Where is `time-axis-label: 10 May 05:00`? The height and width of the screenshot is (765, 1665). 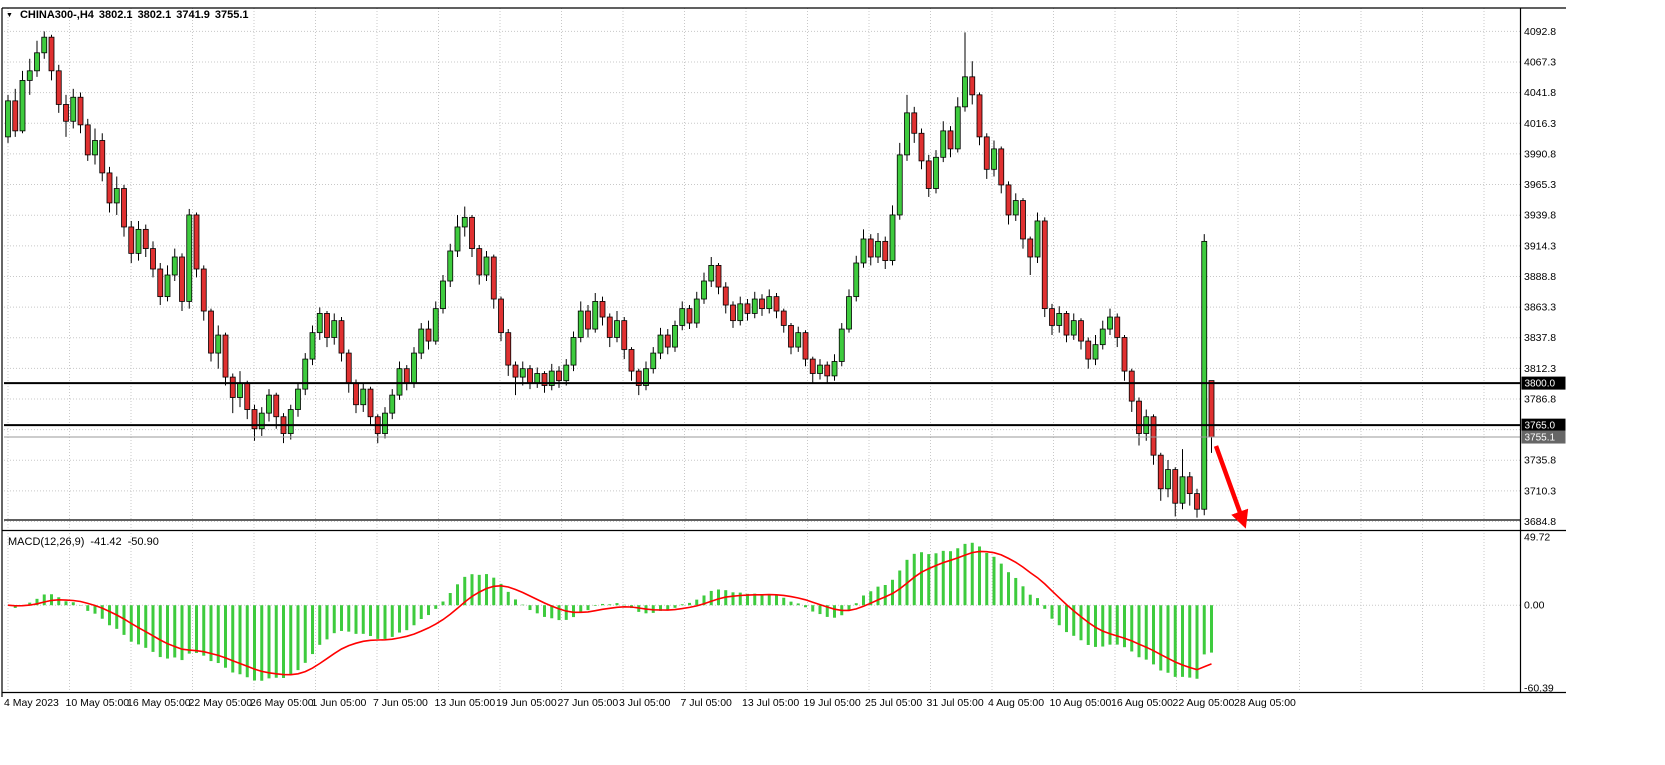 time-axis-label: 10 May 05:00 is located at coordinates (98, 703).